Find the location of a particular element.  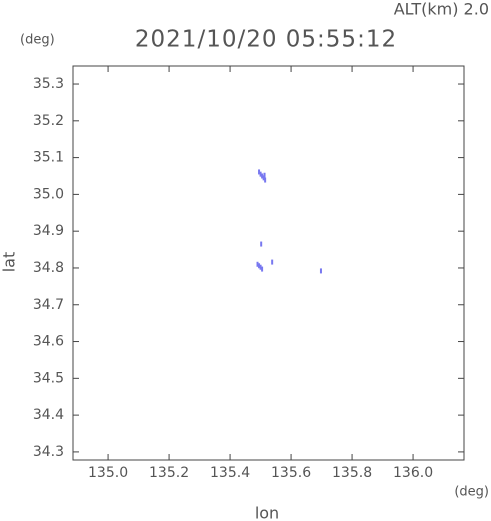

y-axis-label: lat is located at coordinates (9, 262).